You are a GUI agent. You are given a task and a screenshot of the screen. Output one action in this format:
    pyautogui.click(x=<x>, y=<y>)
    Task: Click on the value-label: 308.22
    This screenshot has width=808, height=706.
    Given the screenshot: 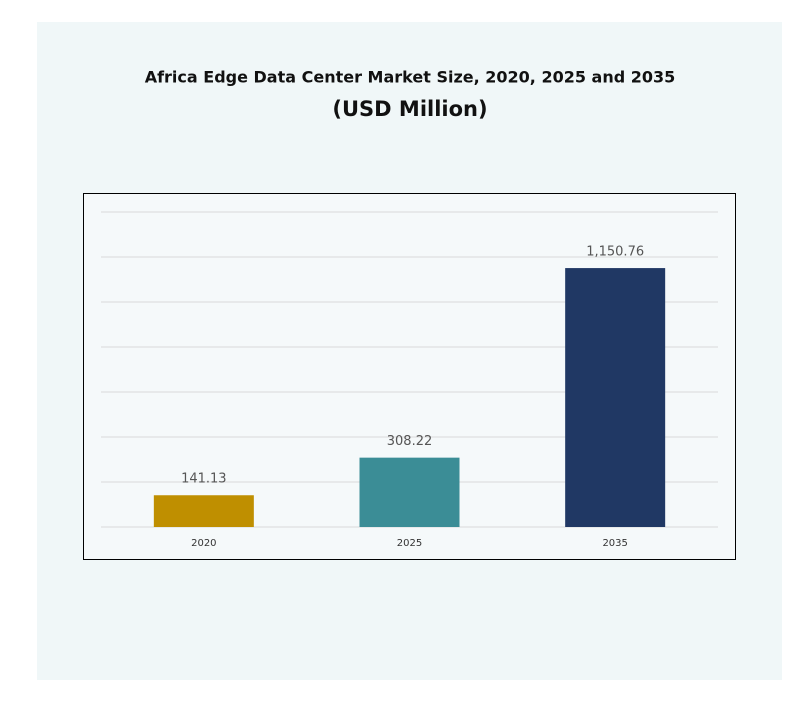 What is the action you would take?
    pyautogui.click(x=410, y=441)
    